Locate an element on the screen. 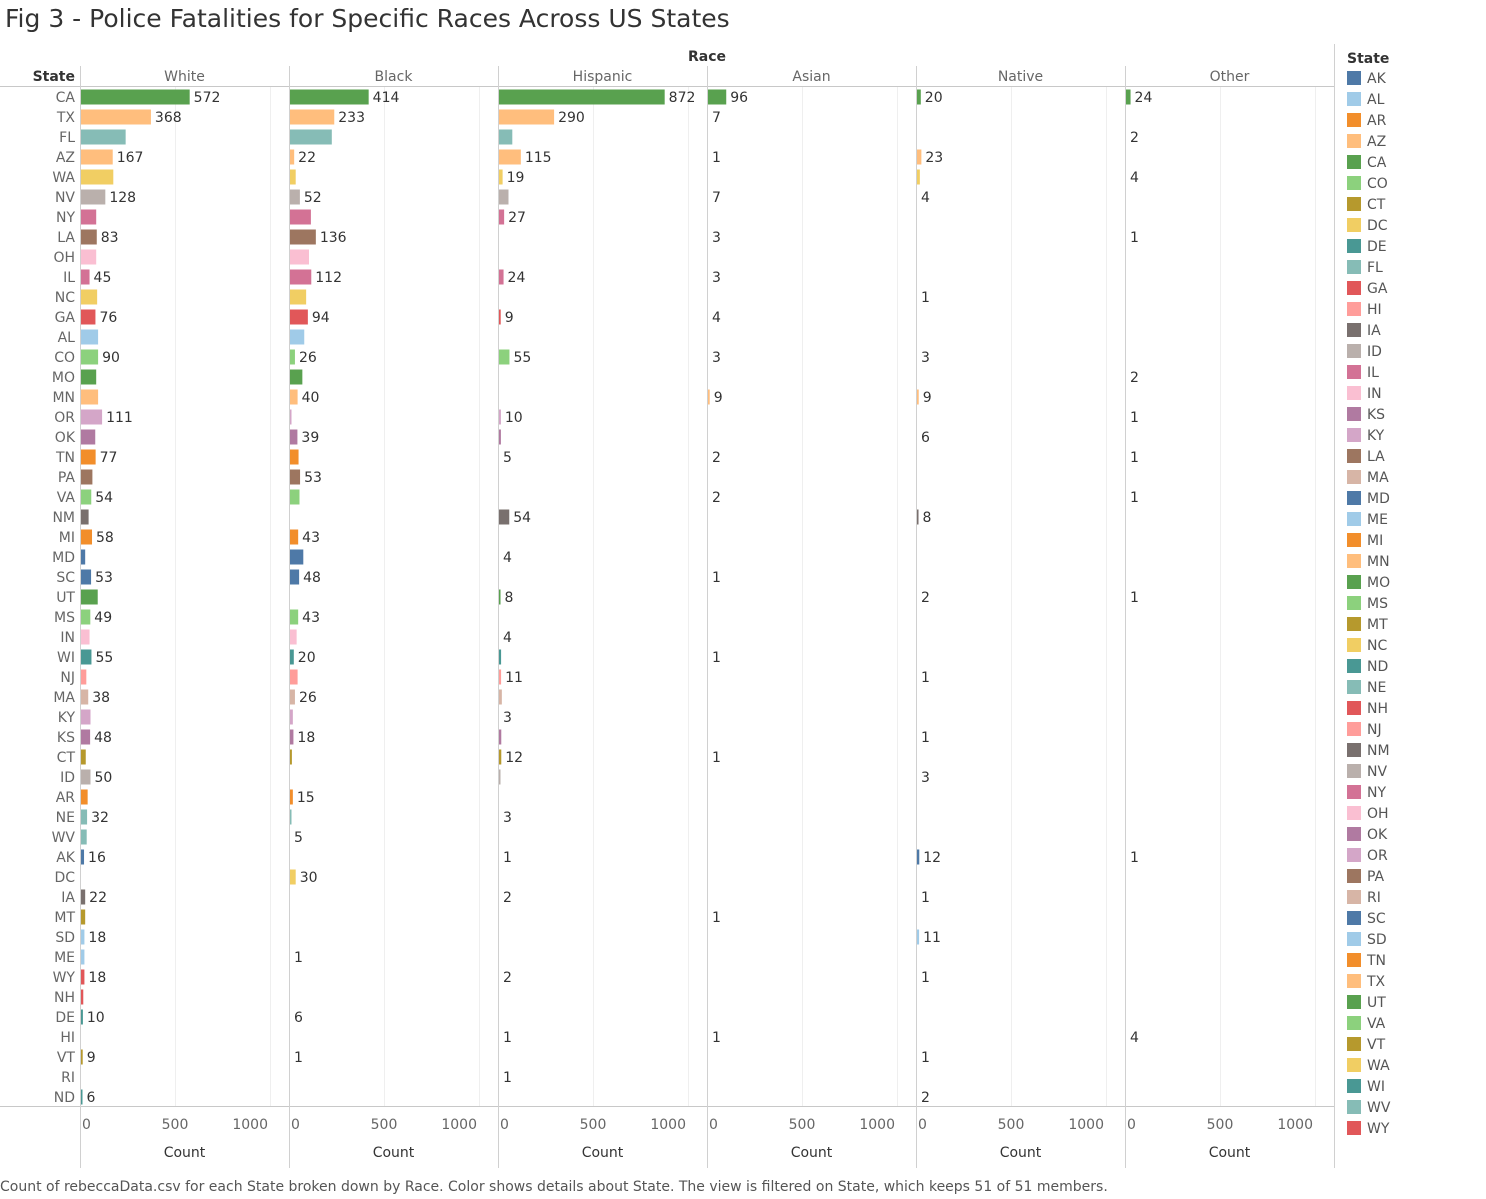  legend-item-ca: CA is located at coordinates (1368, 163).